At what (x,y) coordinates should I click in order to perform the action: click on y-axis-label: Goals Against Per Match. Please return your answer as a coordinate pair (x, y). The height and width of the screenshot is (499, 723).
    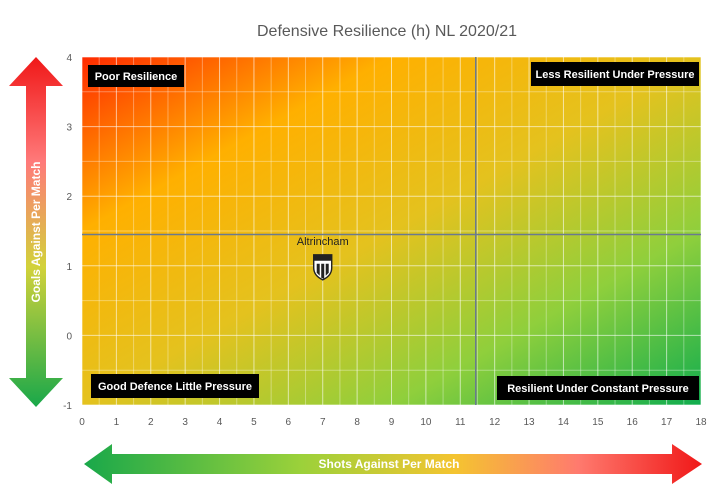
    Looking at the image, I should click on (36, 232).